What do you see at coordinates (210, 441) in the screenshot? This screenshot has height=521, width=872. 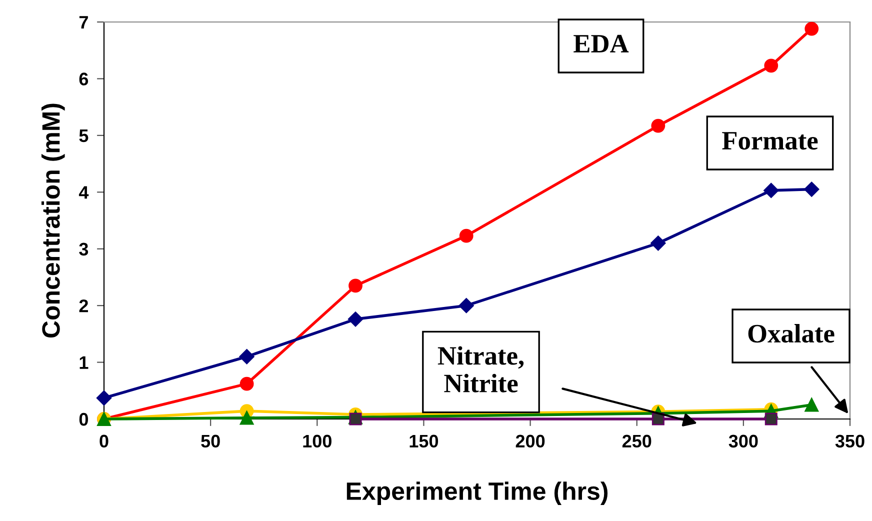 I see `x-tick-label: 50` at bounding box center [210, 441].